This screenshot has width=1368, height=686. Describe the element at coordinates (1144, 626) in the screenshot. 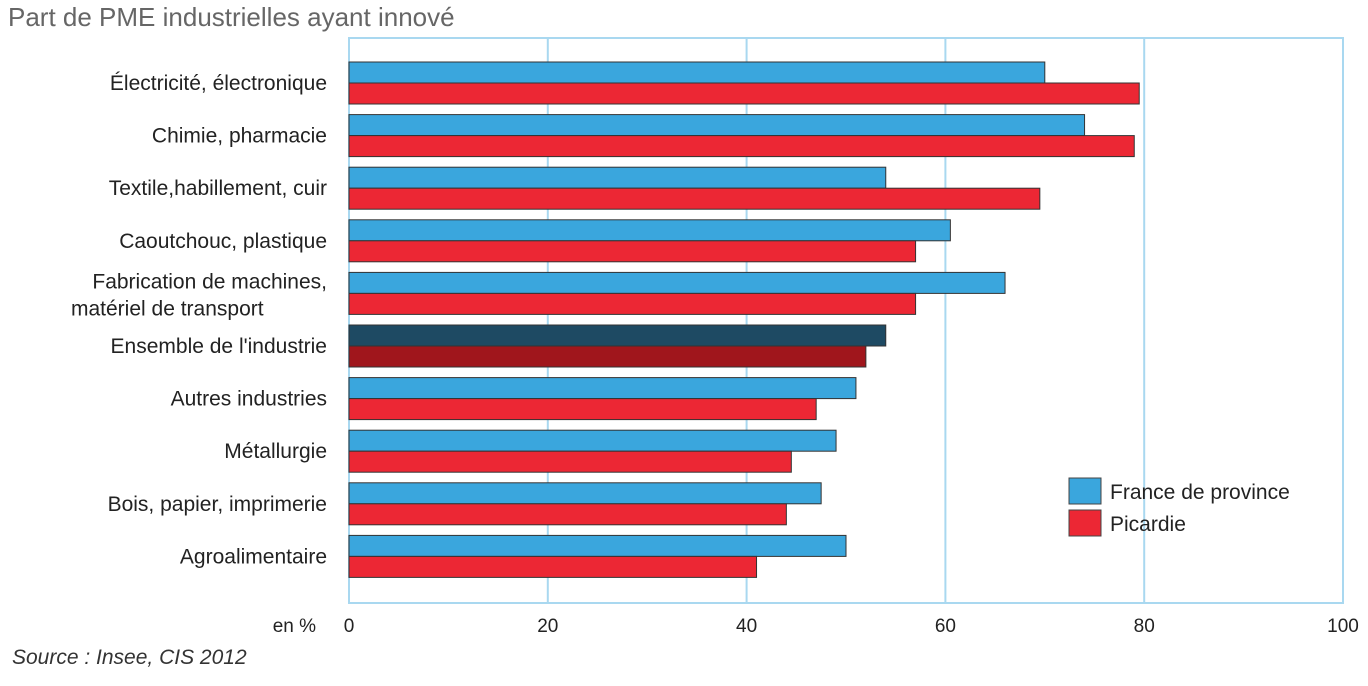

I see `x-tick-label-80: 80` at that location.